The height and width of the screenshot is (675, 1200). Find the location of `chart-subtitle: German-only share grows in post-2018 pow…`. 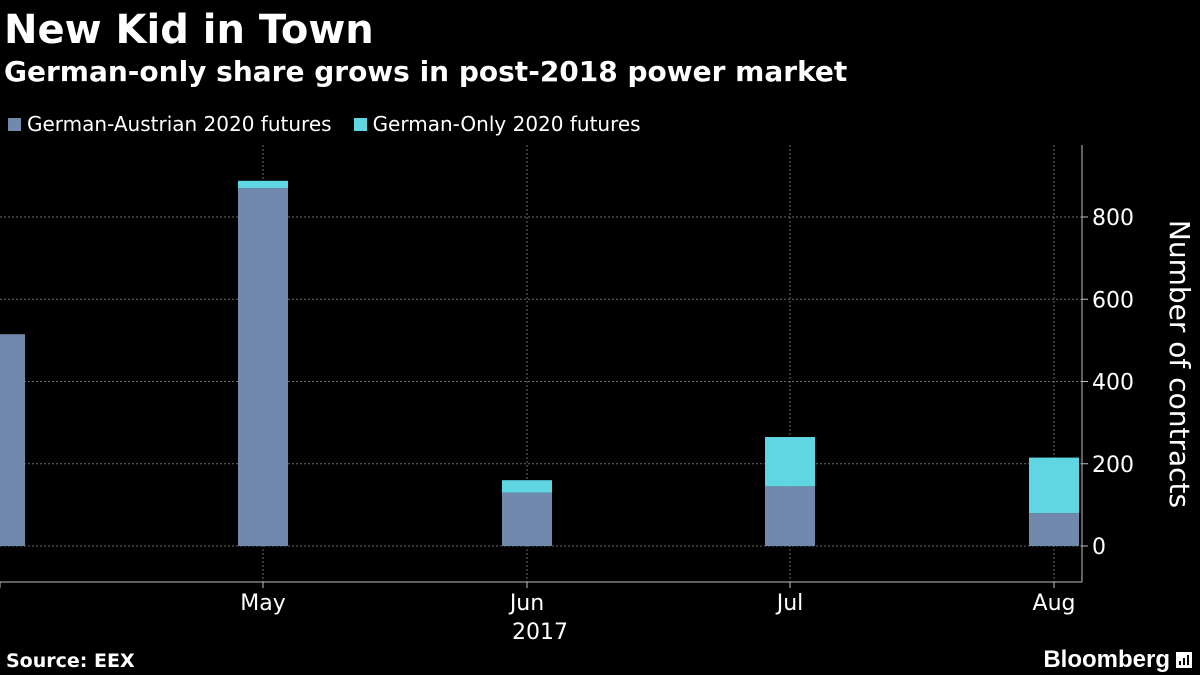

chart-subtitle: German-only share grows in post-2018 pow… is located at coordinates (426, 71).